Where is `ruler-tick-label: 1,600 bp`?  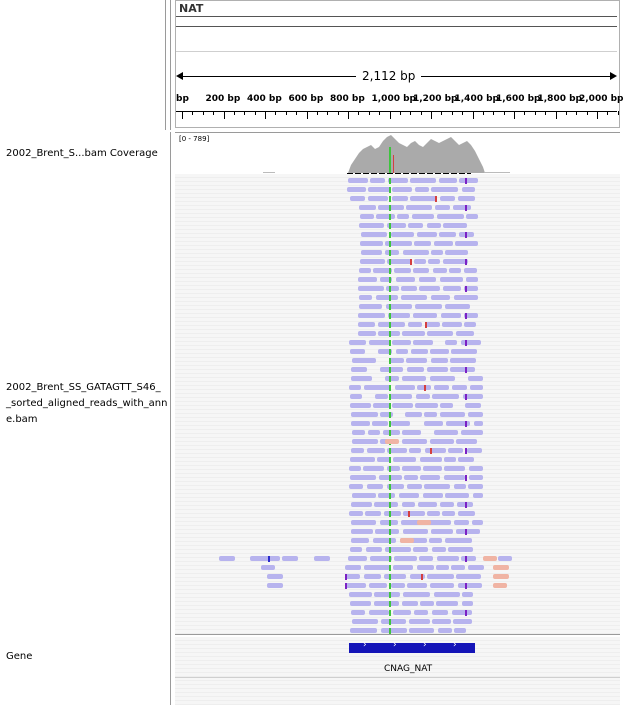
ruler-tick-label: 1,600 bp is located at coordinates (518, 99).